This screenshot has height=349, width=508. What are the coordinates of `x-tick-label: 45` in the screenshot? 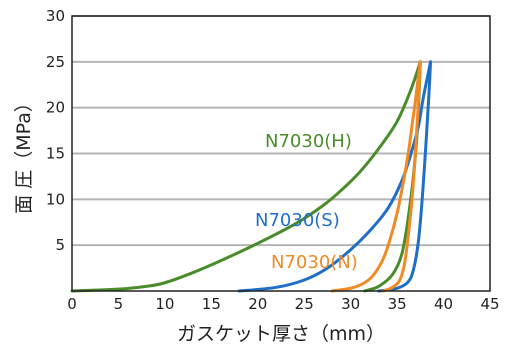 It's located at (489, 304).